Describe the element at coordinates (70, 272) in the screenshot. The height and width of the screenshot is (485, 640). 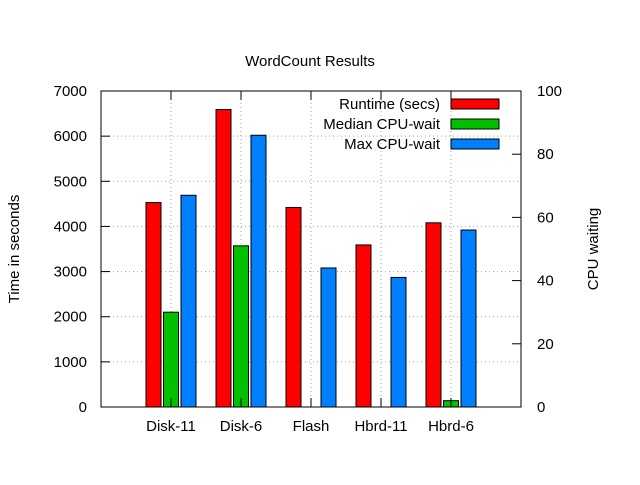
I see `y-tick-label: 3000` at that location.